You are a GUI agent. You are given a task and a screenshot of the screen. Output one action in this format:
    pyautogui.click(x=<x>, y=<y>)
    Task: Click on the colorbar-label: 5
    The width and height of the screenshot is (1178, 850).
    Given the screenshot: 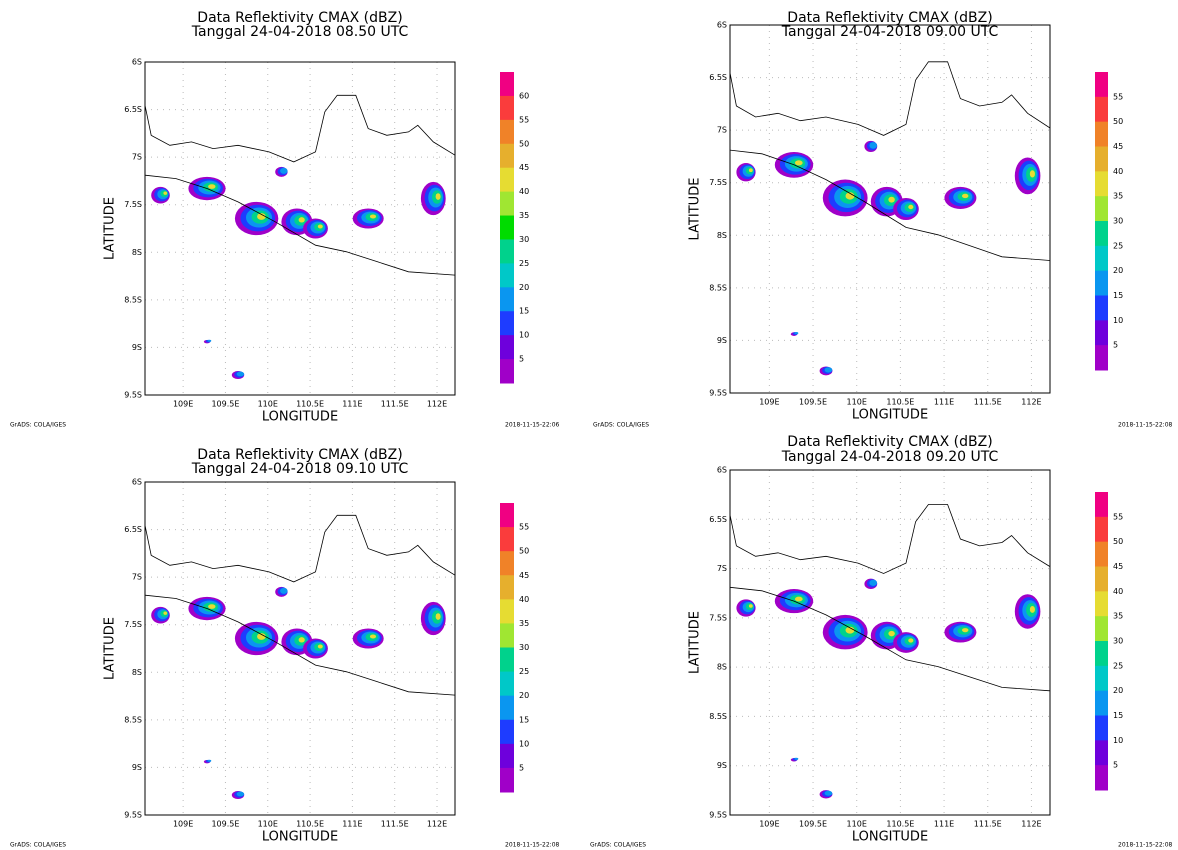 What is the action you would take?
    pyautogui.click(x=1115, y=345)
    